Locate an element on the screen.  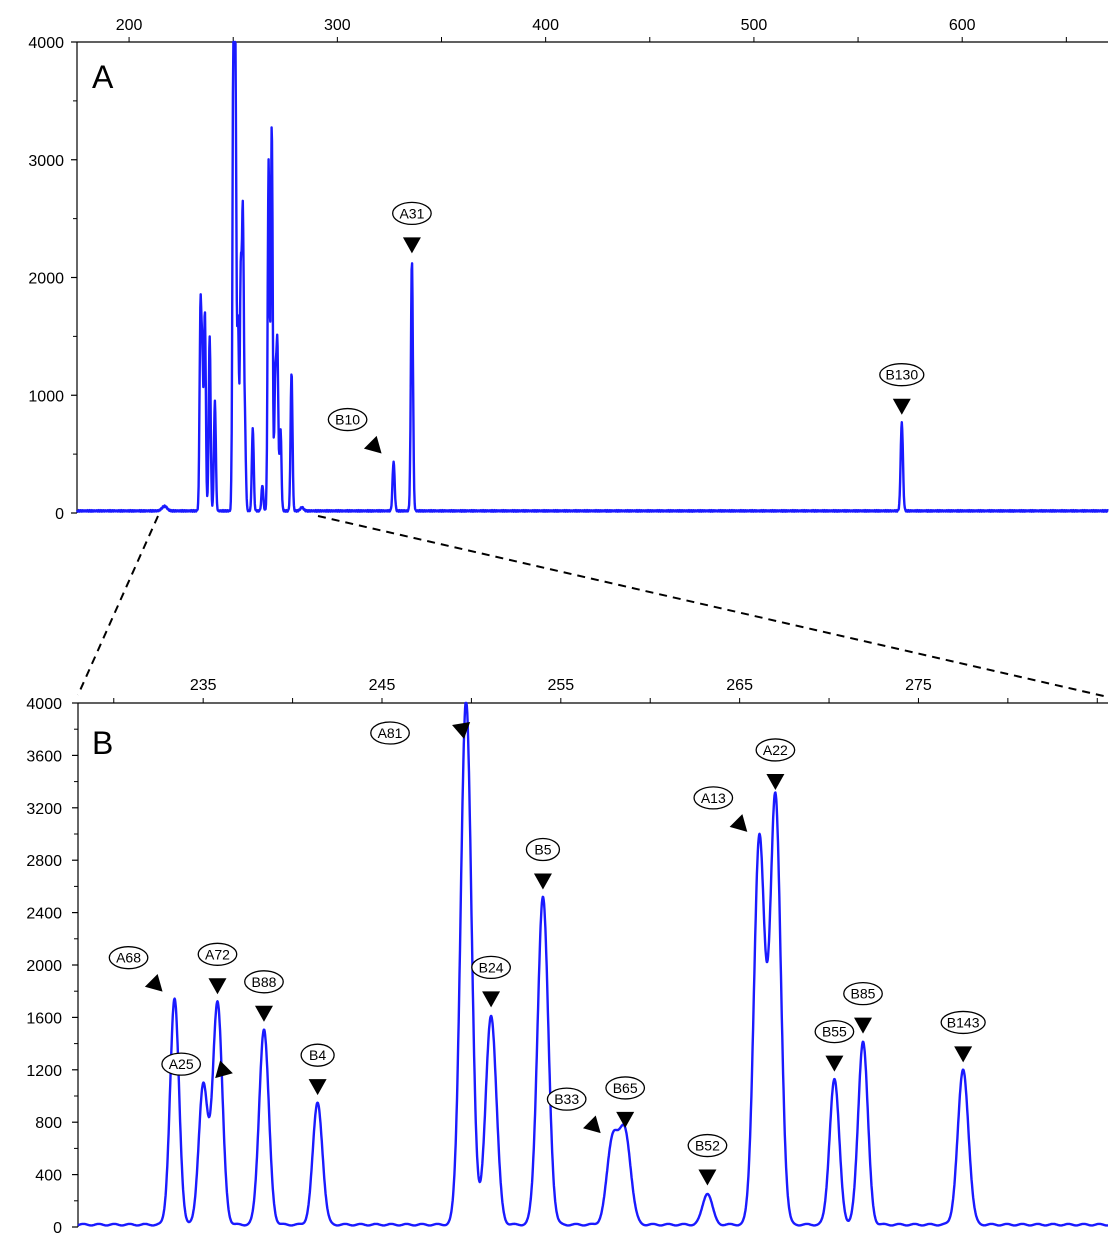
panel-a-letter: A is located at coordinates (103, 77).